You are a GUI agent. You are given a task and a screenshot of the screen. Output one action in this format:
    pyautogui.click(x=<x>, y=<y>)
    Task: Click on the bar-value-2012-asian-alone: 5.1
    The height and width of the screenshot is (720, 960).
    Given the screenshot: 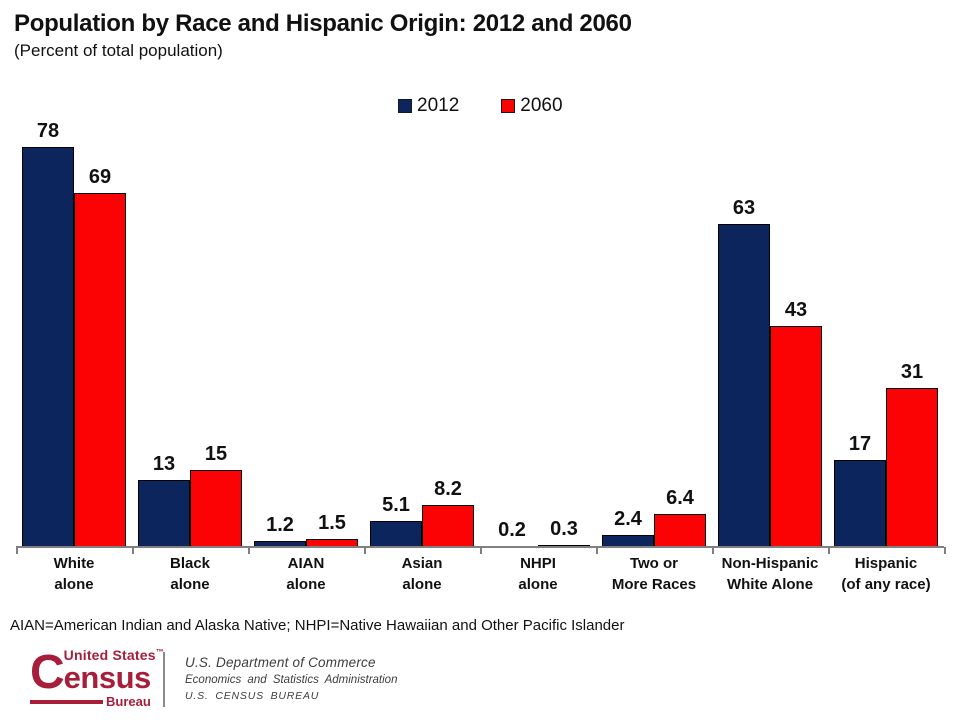 What is the action you would take?
    pyautogui.click(x=396, y=505)
    